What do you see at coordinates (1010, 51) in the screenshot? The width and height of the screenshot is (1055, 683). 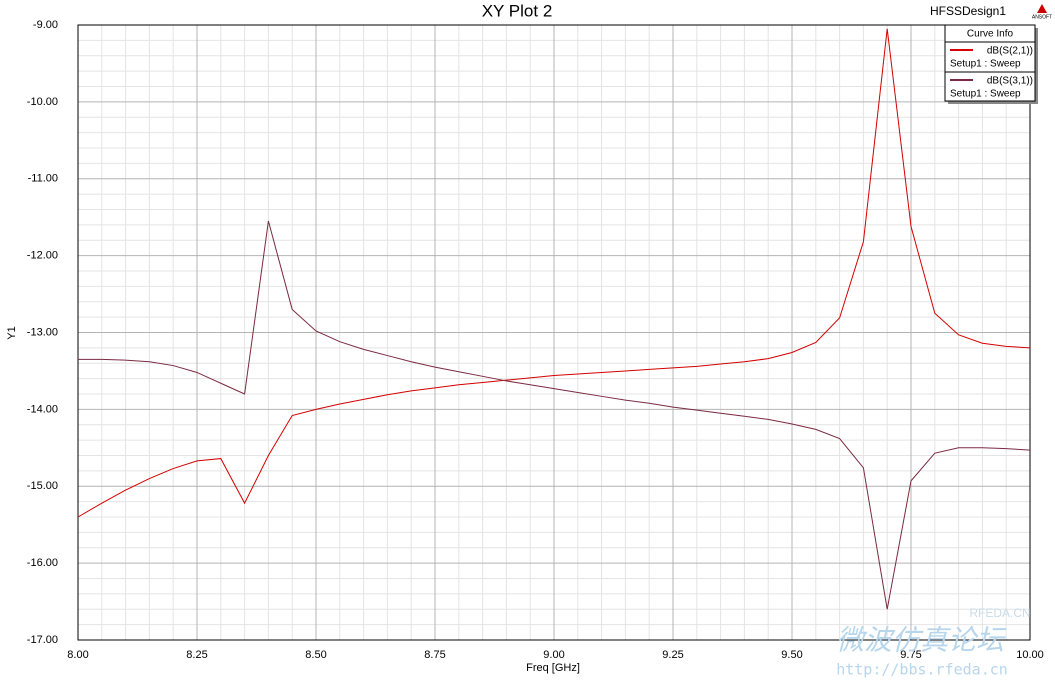 I see `legend-label: dB(S(2,1))` at bounding box center [1010, 51].